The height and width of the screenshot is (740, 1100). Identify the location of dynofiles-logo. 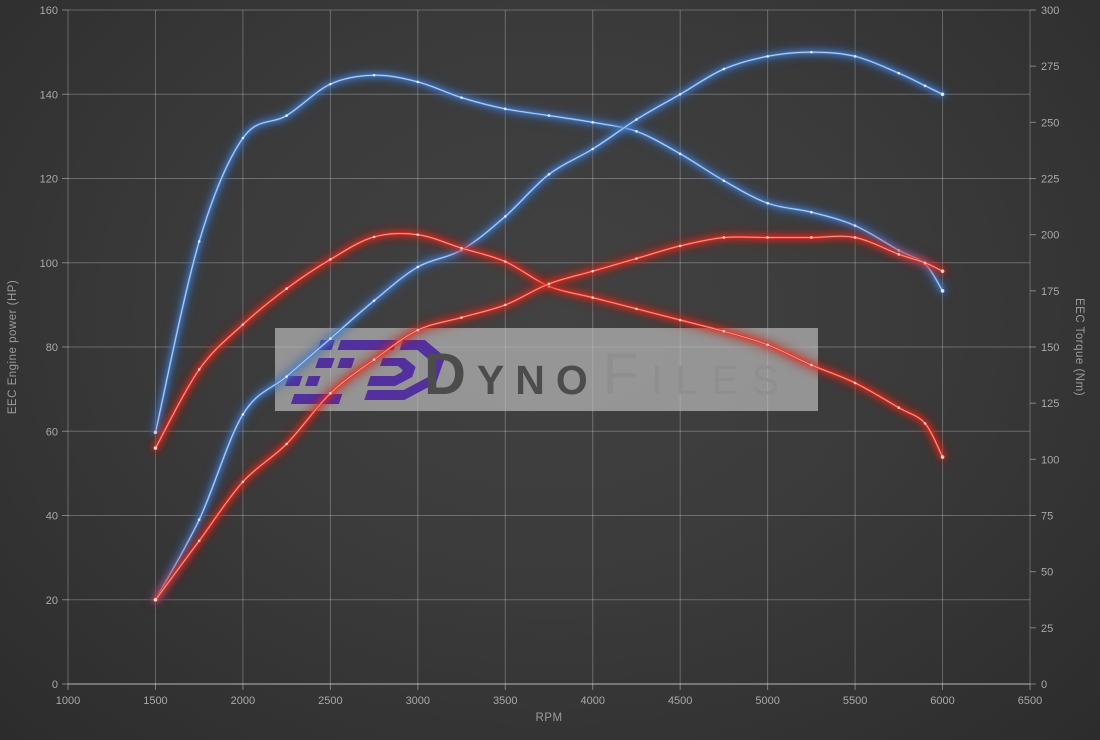
(365, 372).